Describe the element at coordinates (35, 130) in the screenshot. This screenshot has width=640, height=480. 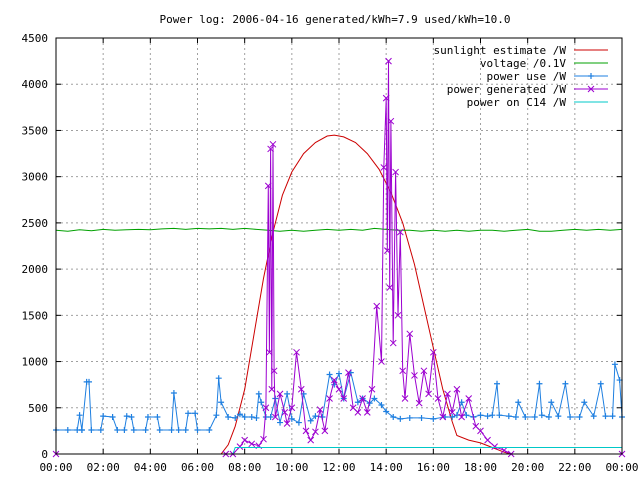
I see `y-tick-label: 3500` at that location.